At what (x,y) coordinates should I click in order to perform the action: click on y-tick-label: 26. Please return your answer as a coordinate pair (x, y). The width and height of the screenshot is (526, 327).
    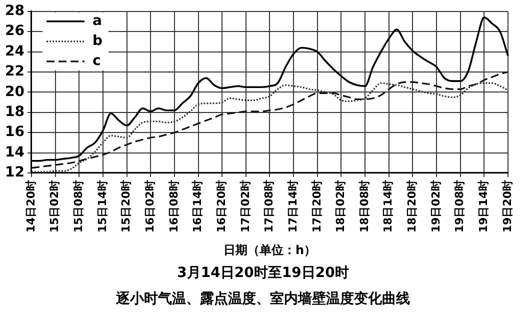
    Looking at the image, I should click on (14, 31).